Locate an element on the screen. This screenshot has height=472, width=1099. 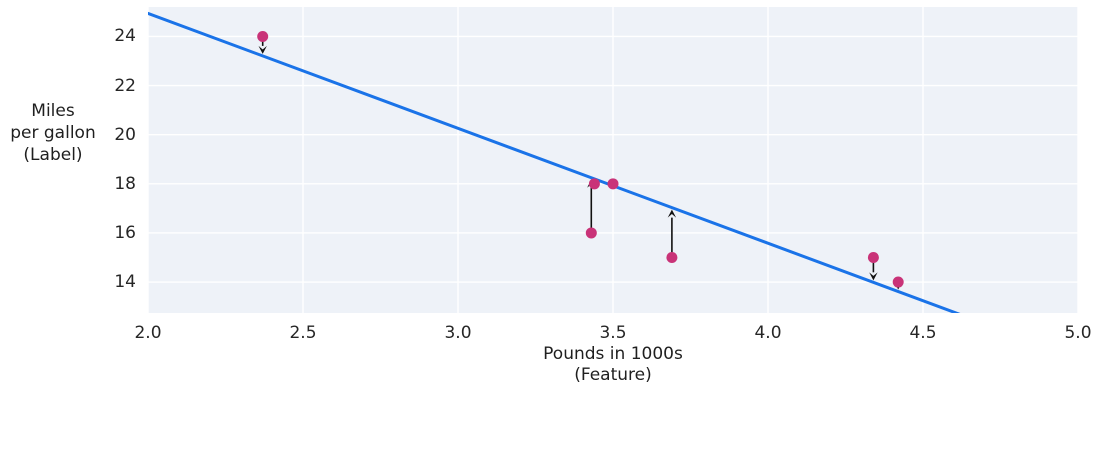
y-axis-ticks: 14 16 18 20 22 24 is located at coordinates (115, 160).